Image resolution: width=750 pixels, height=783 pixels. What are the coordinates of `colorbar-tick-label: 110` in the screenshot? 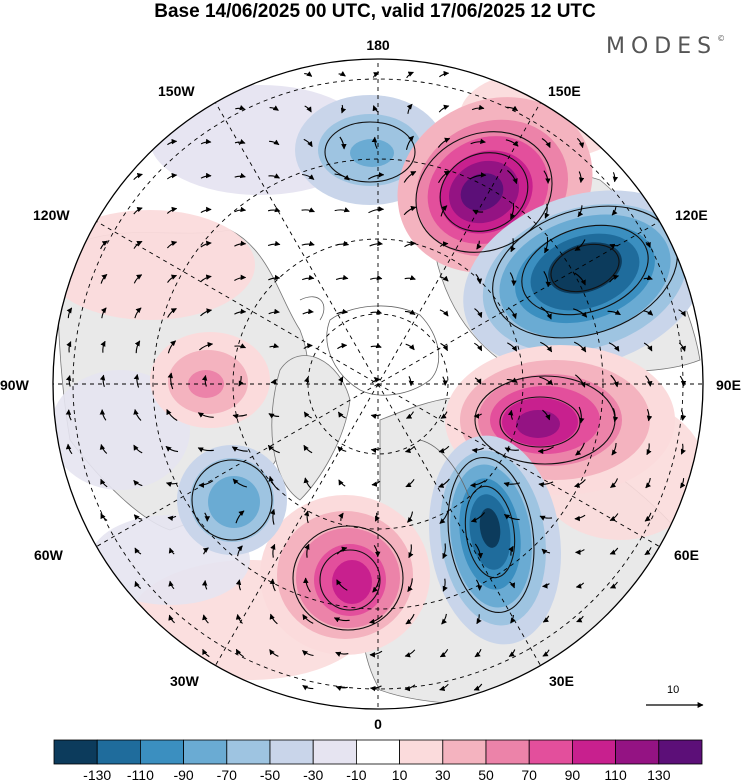 It's located at (615, 775).